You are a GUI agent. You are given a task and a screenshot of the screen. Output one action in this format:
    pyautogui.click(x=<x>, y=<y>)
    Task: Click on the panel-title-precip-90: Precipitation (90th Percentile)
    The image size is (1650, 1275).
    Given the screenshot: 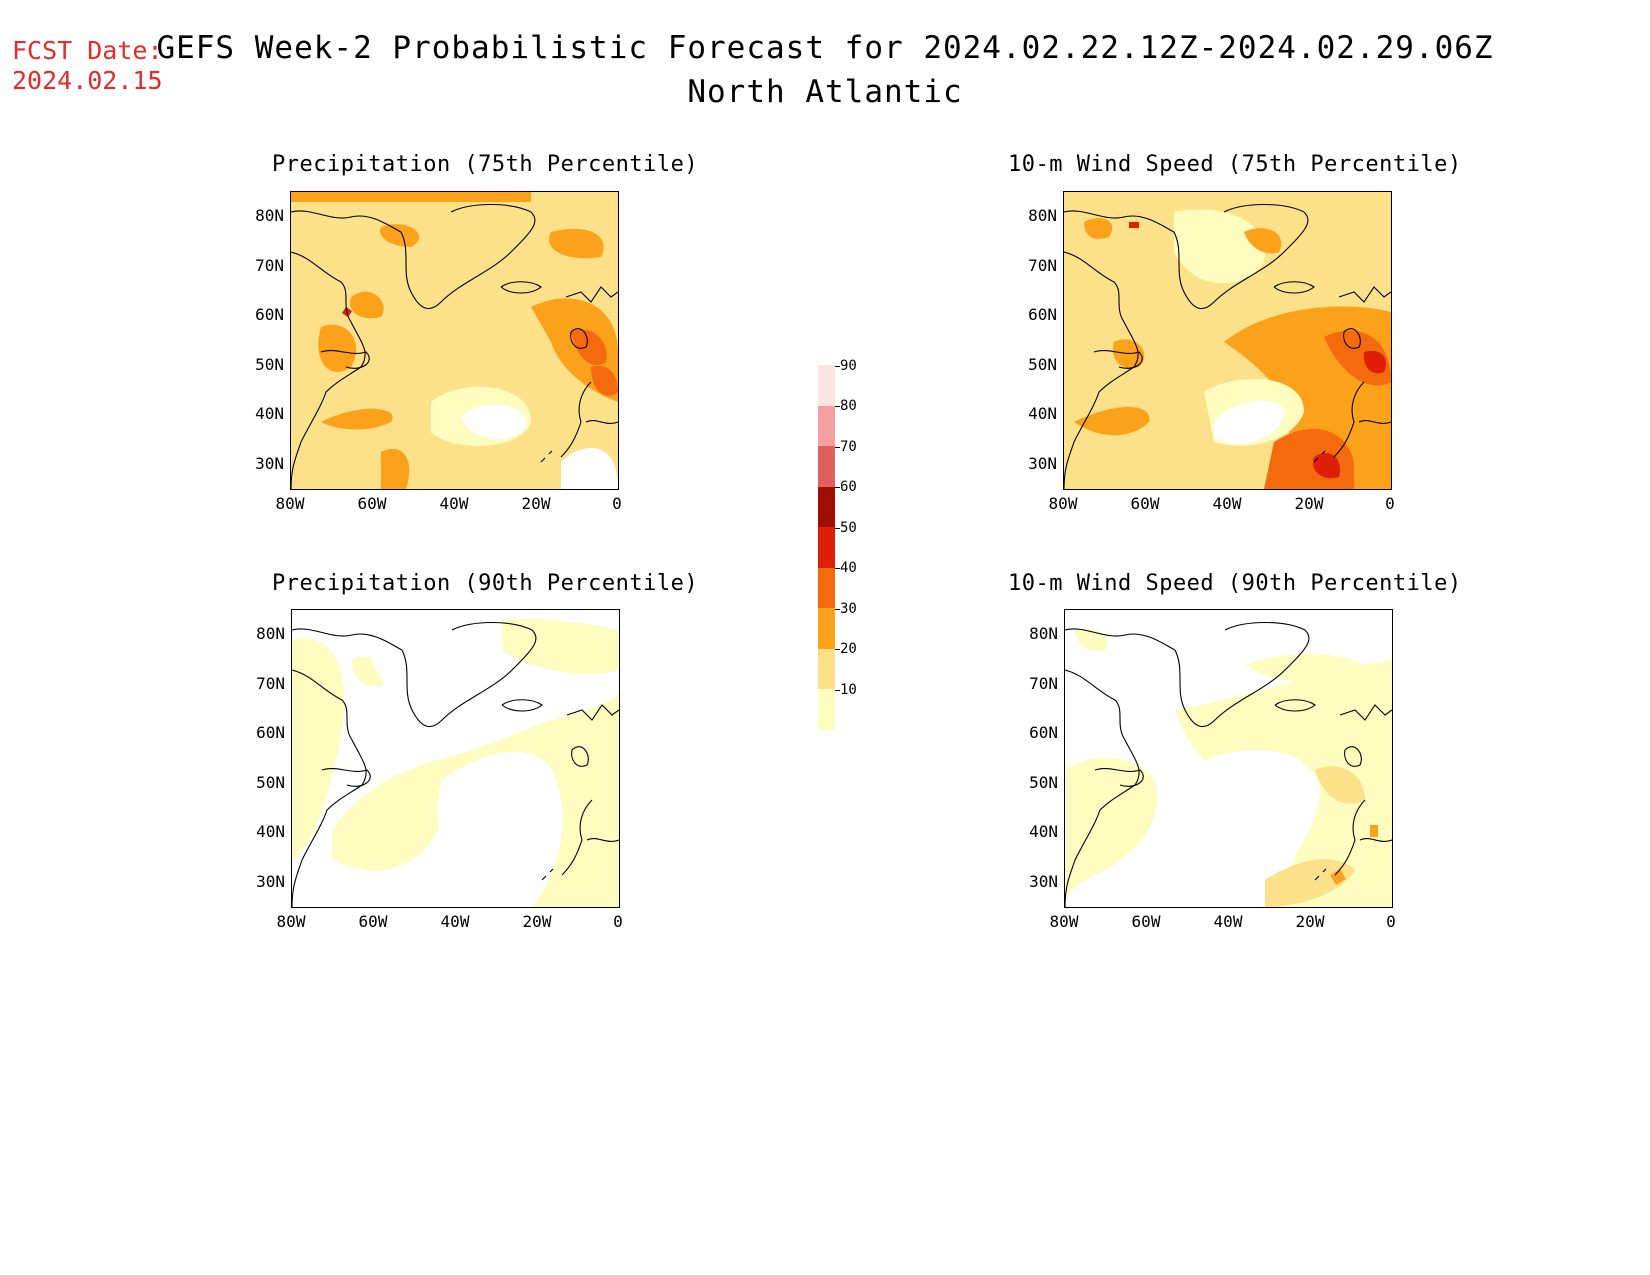 What is the action you would take?
    pyautogui.click(x=485, y=583)
    